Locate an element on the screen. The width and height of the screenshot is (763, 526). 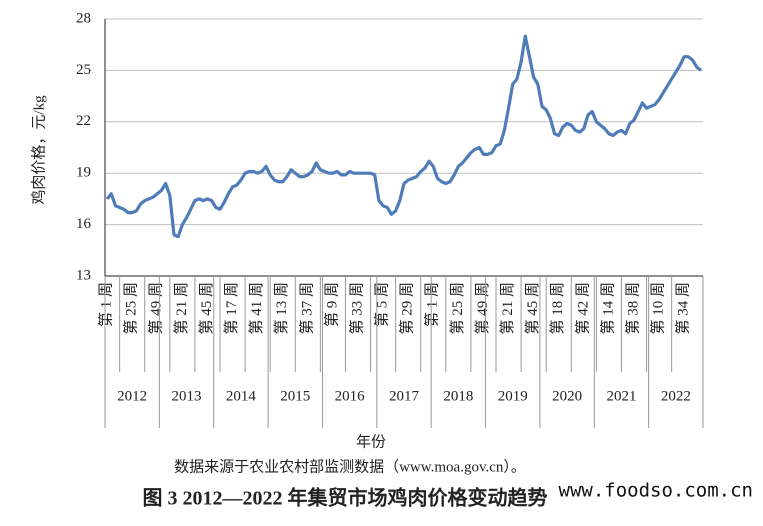
year-label: 2013 is located at coordinates (187, 396).